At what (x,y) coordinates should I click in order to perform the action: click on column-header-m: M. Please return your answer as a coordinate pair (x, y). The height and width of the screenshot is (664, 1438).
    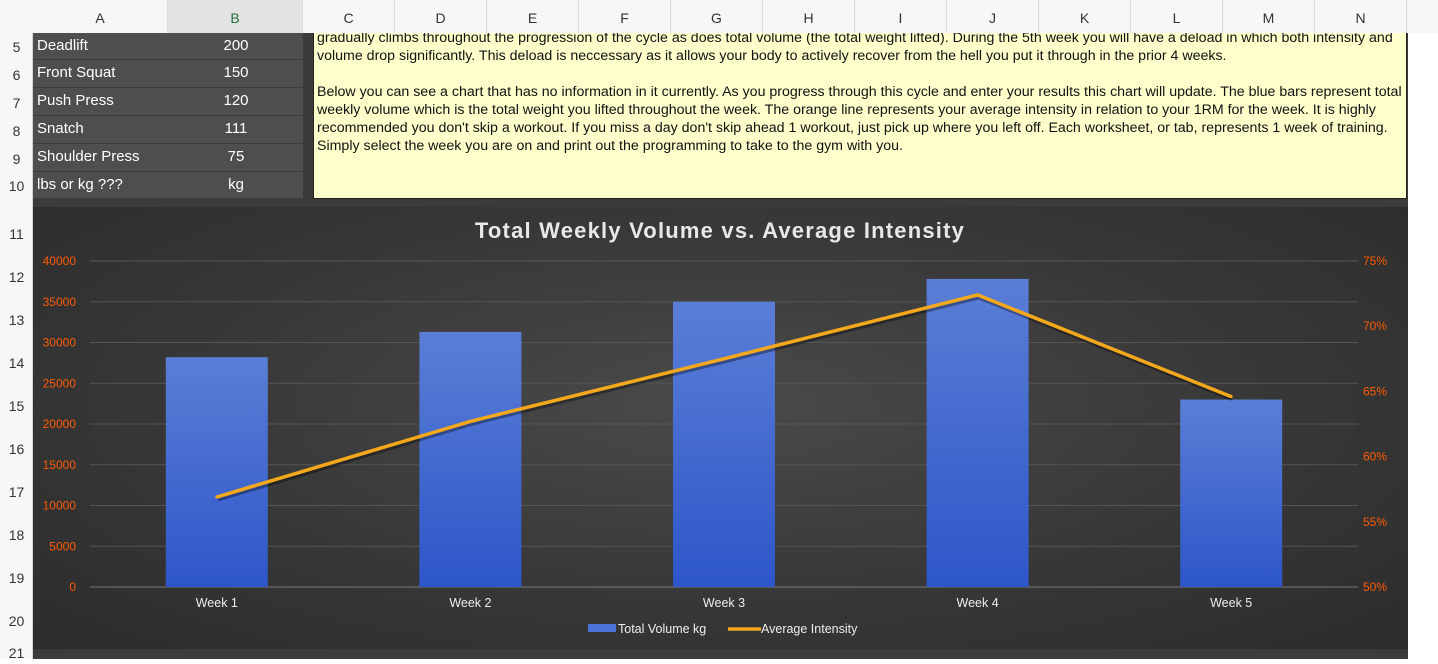
    Looking at the image, I should click on (1269, 16).